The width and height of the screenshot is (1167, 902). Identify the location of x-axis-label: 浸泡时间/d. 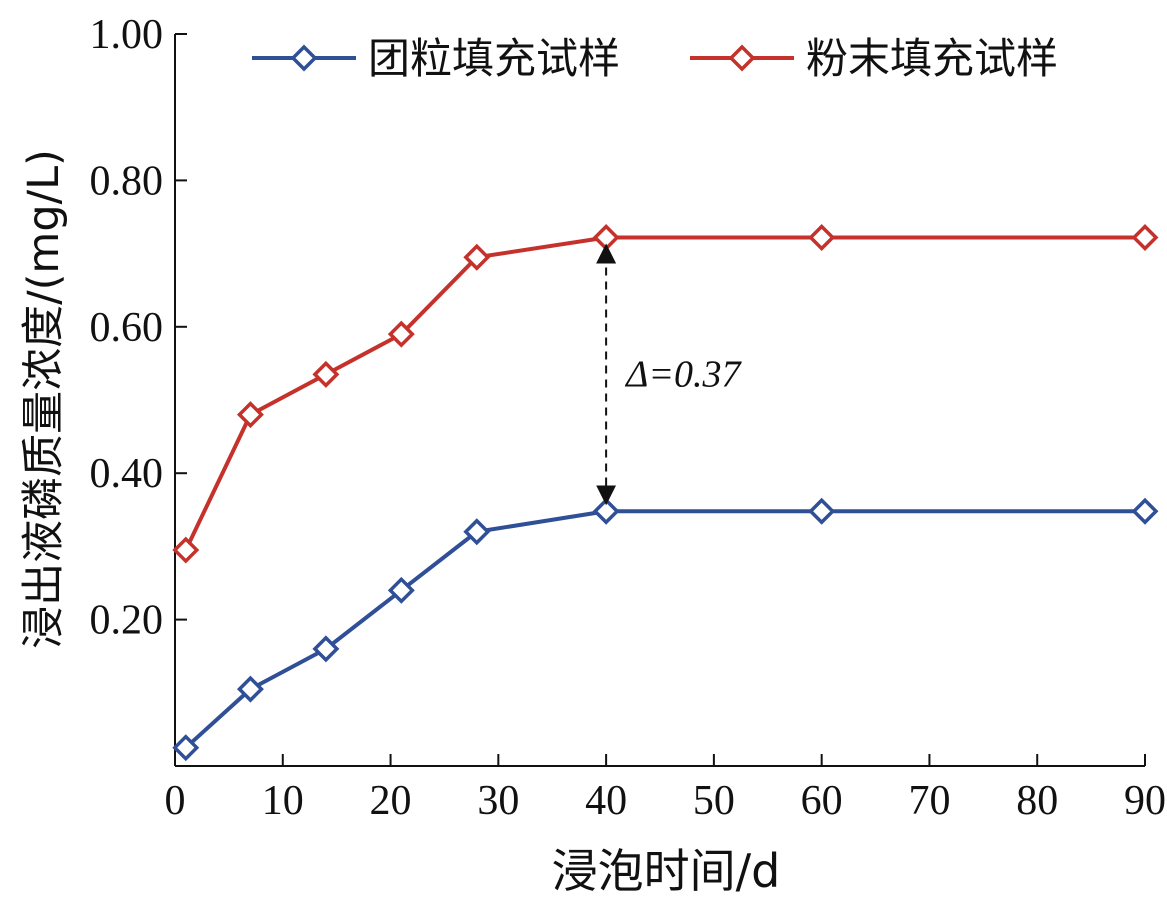
(666, 871).